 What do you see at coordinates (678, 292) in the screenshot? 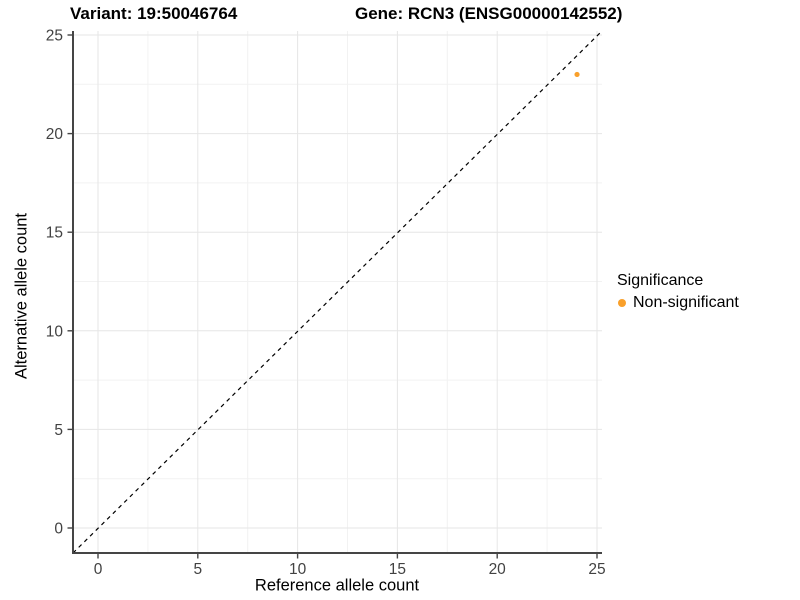
I see `legend: Significance Non-significant` at bounding box center [678, 292].